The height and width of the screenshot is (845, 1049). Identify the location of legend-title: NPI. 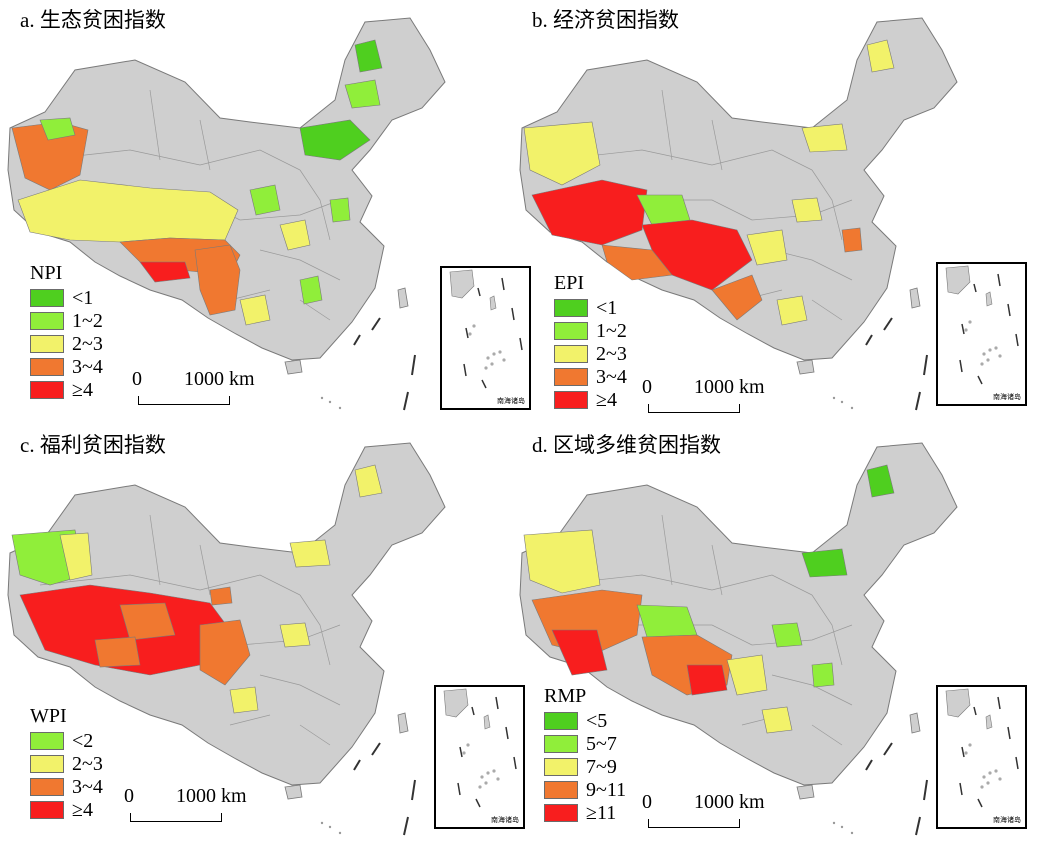
(46, 273).